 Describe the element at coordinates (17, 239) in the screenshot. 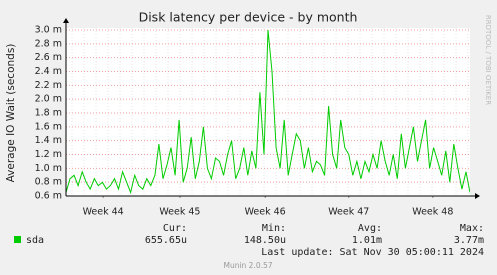

I see `legend-swatch` at that location.